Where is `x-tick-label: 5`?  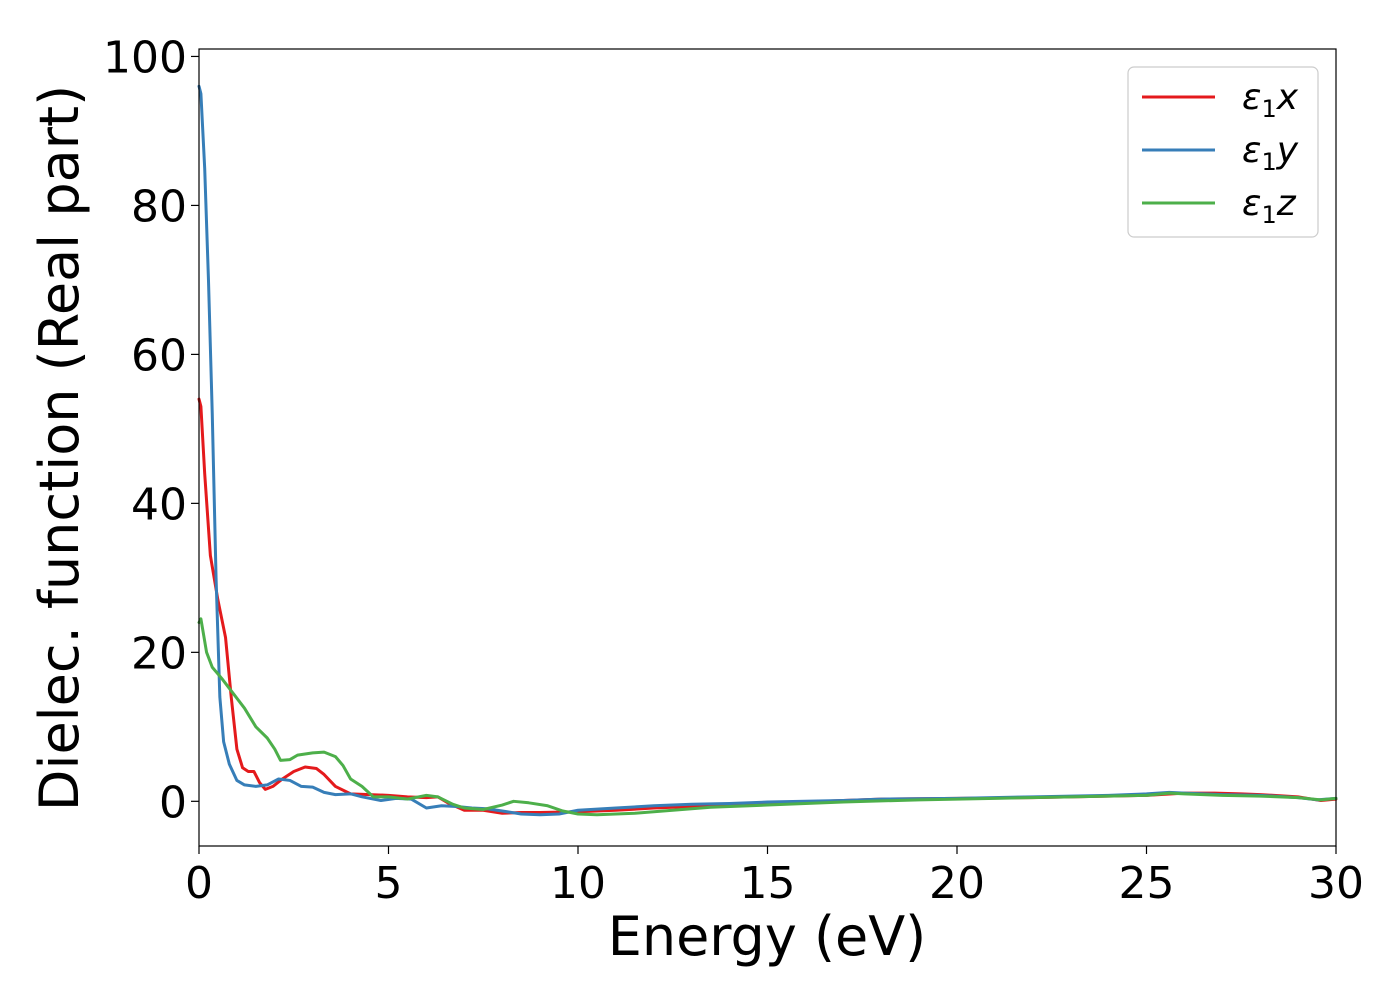
x-tick-label: 5 is located at coordinates (389, 883).